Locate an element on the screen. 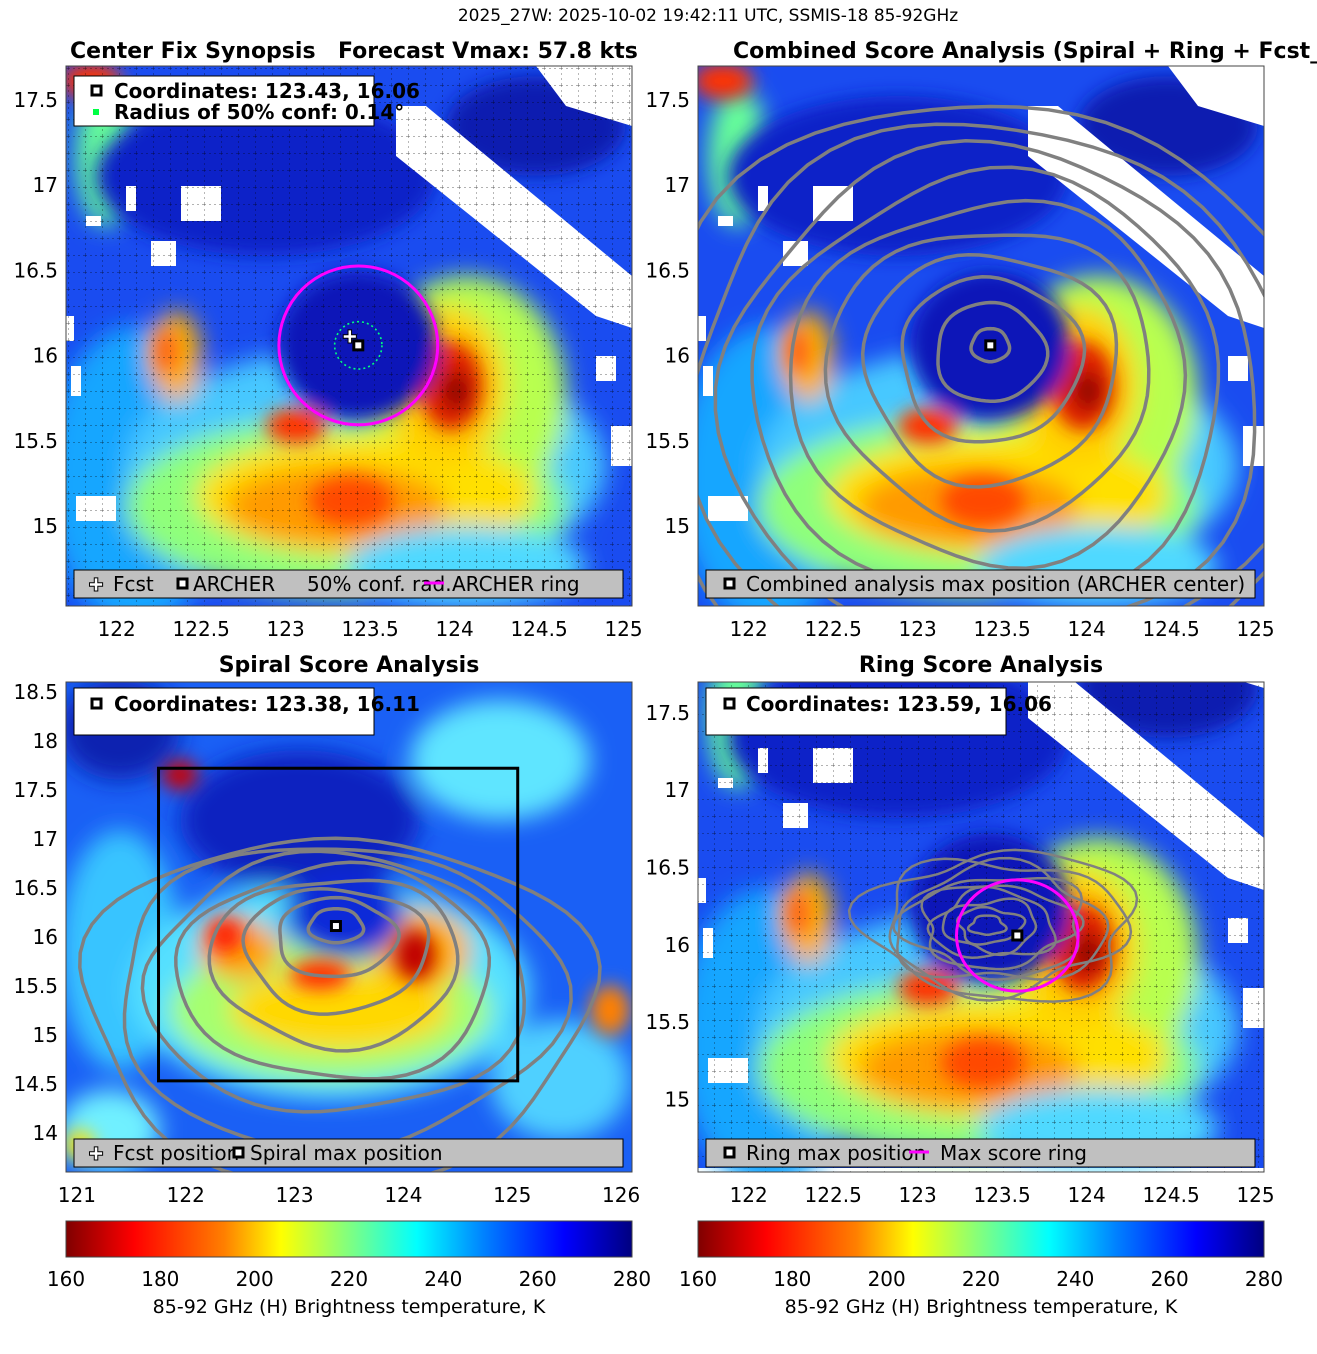  colorbar-tick-label: 220 is located at coordinates (349, 1279).